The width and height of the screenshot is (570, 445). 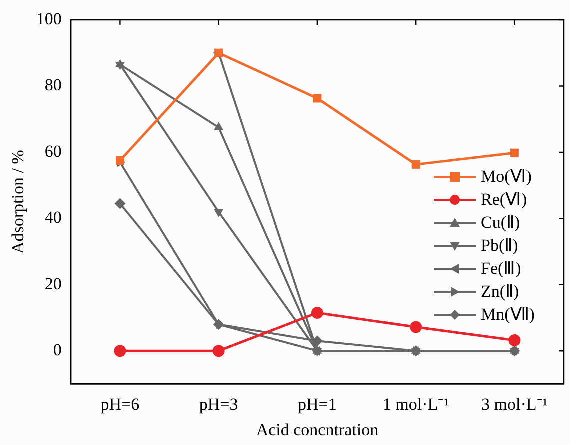 I want to click on legend-label: Re(Ⅵ), so click(x=504, y=200).